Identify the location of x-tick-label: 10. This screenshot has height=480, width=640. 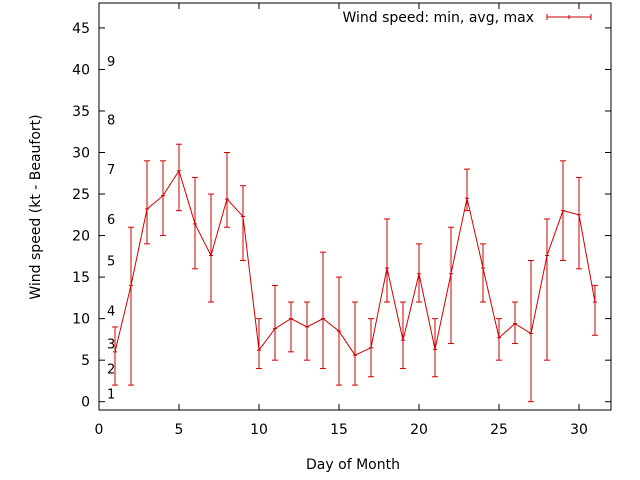
(259, 430).